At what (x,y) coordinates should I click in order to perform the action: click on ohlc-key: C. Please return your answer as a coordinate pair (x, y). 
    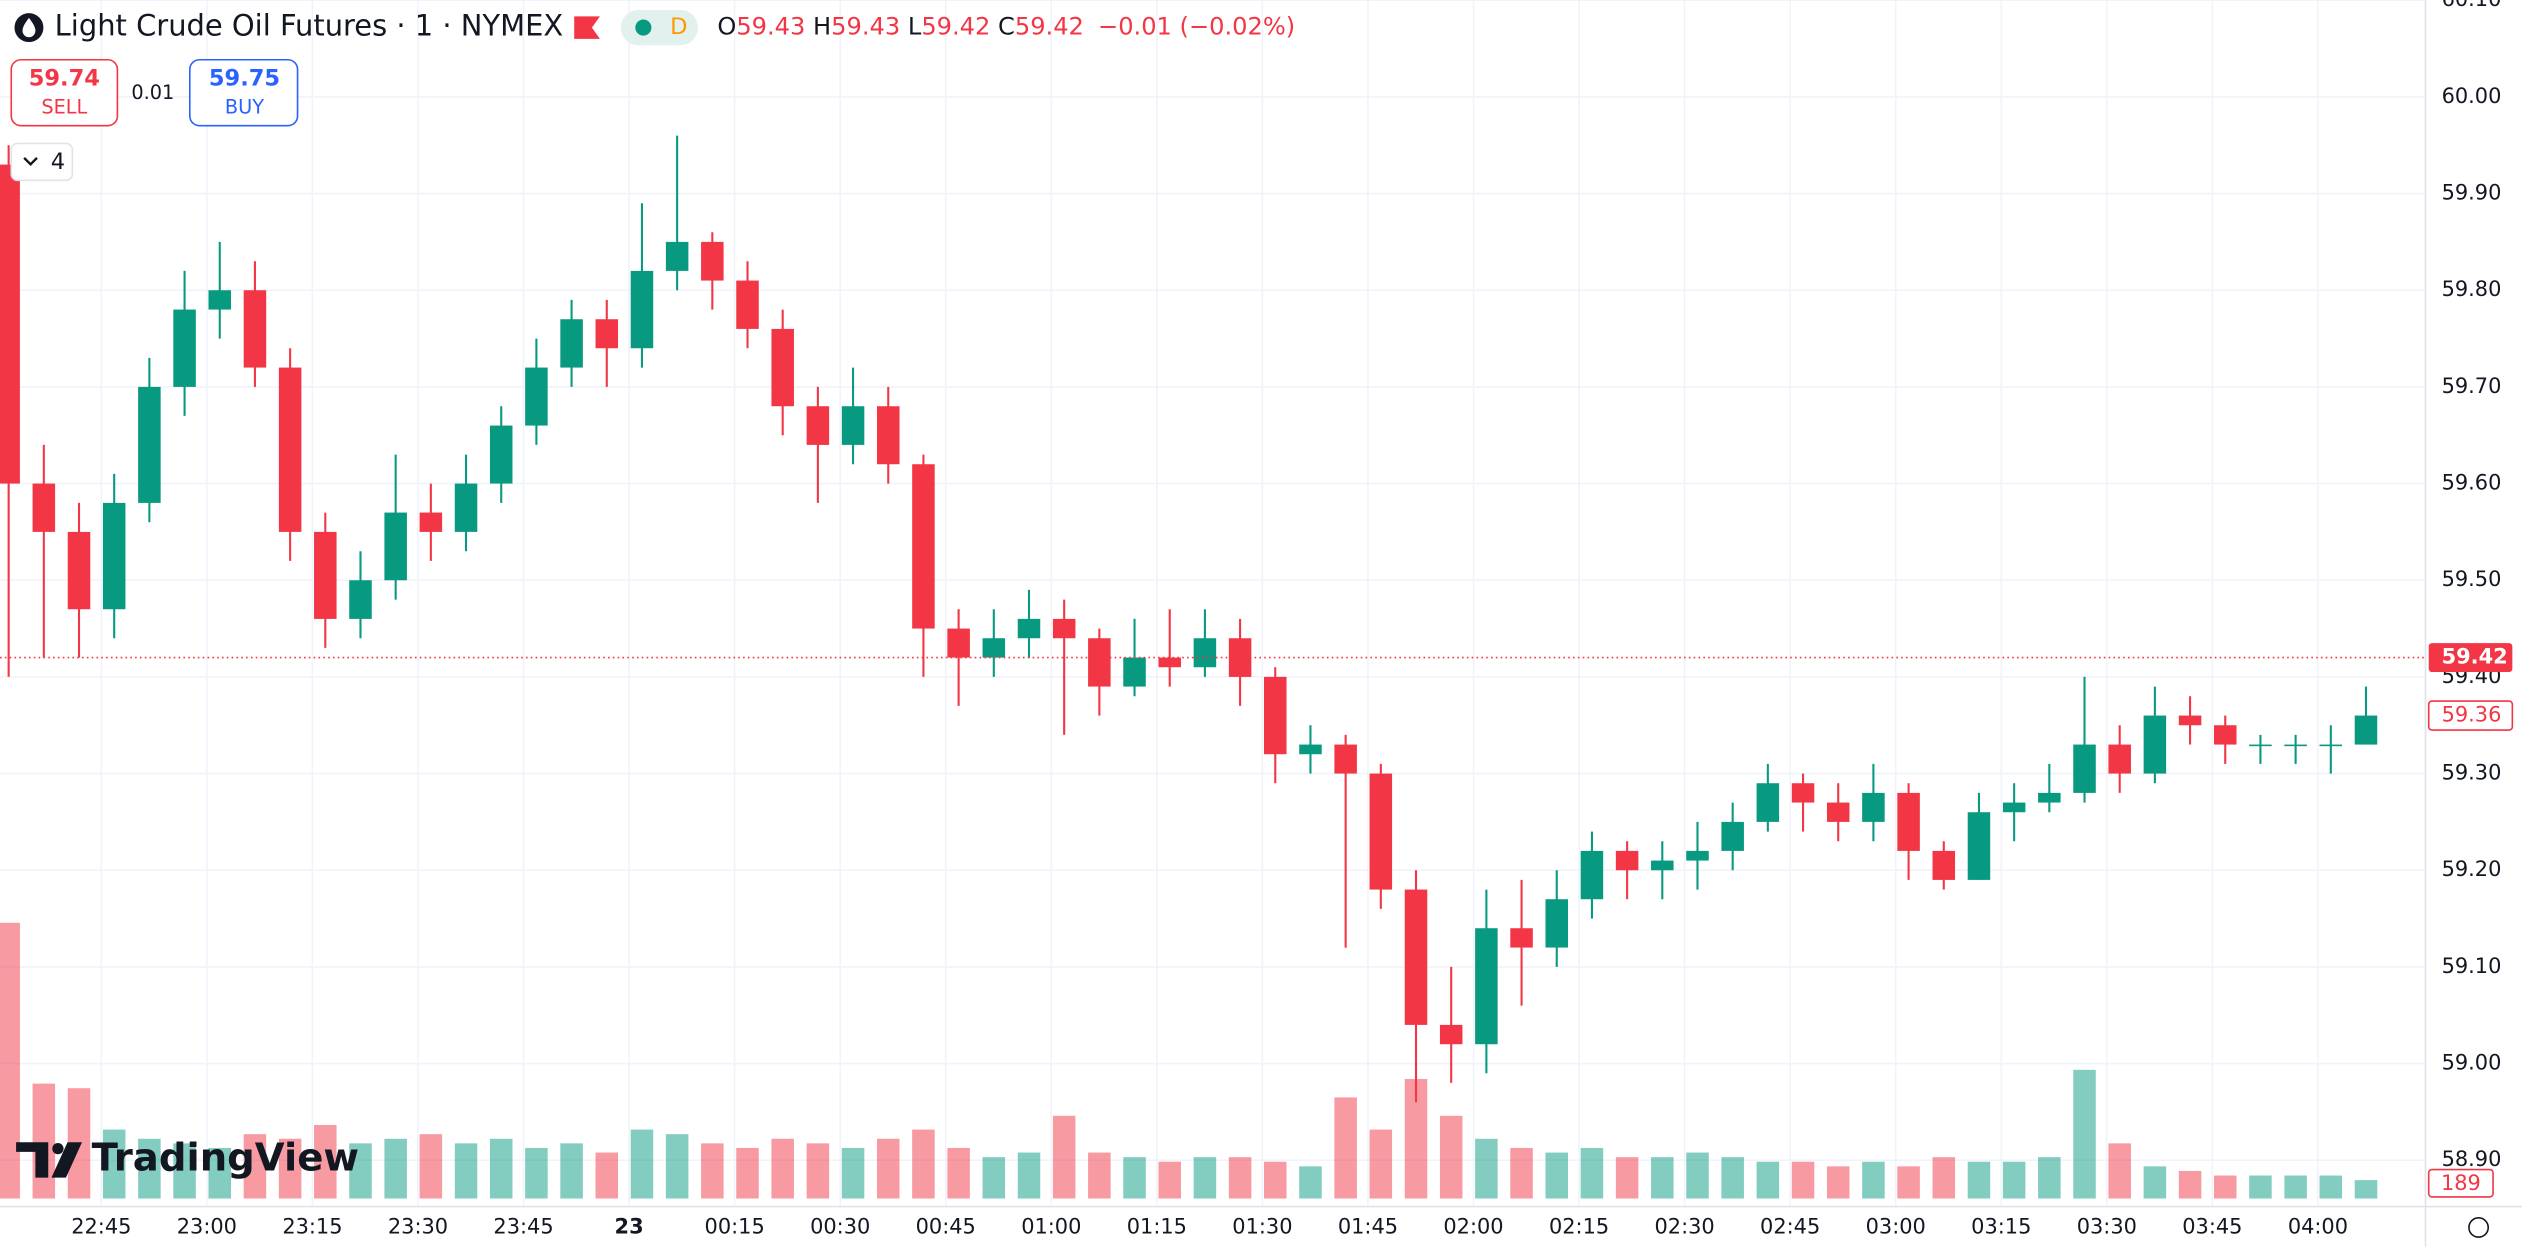
    Looking at the image, I should click on (1006, 27).